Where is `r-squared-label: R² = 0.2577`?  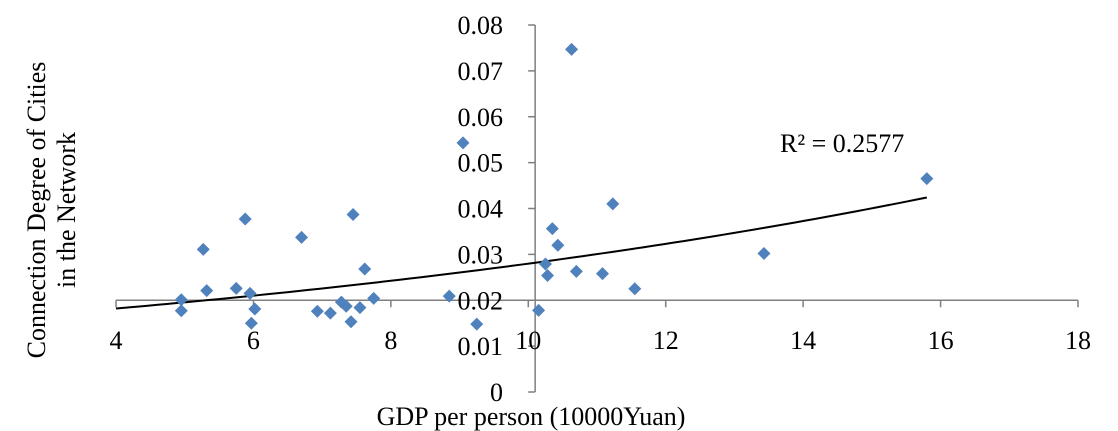 r-squared-label: R² = 0.2577 is located at coordinates (842, 143).